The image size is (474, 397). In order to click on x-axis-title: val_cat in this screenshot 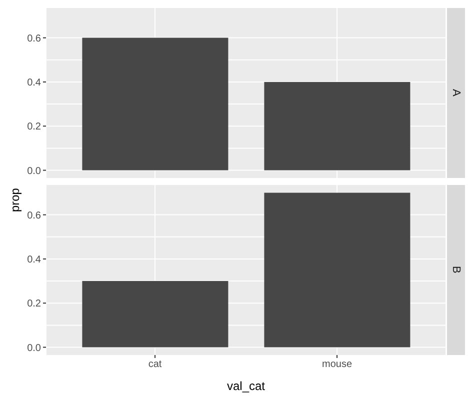, I will do `click(246, 386)`.